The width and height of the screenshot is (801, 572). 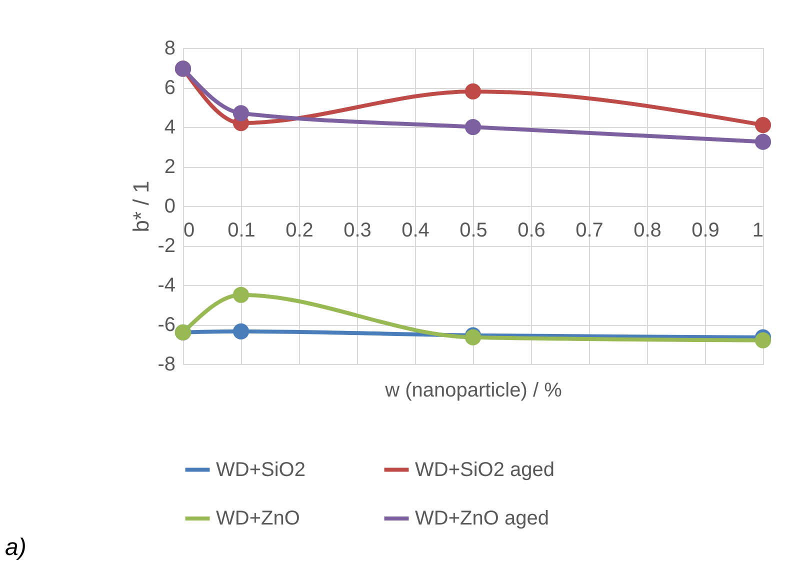 What do you see at coordinates (170, 88) in the screenshot?
I see `y-tick-label: 6` at bounding box center [170, 88].